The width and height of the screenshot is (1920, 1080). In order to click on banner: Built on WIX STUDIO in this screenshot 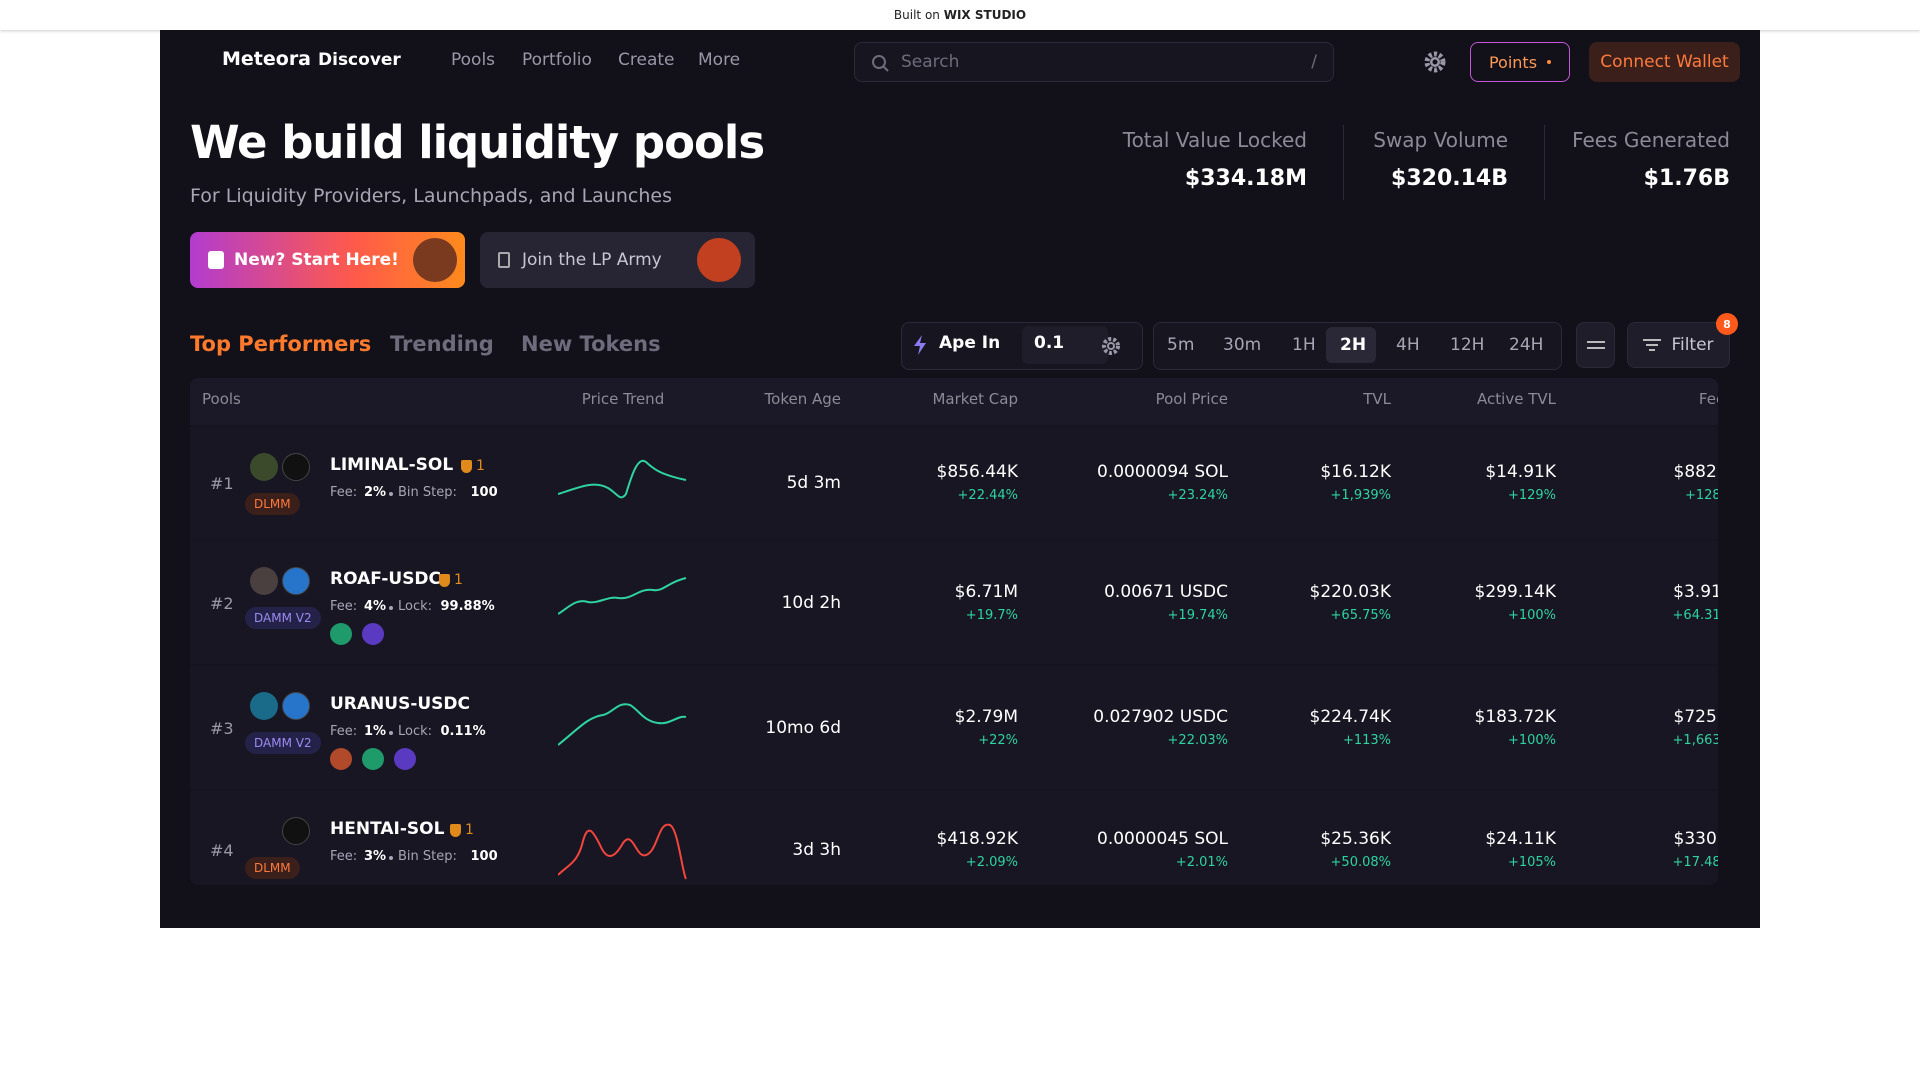, I will do `click(960, 15)`.